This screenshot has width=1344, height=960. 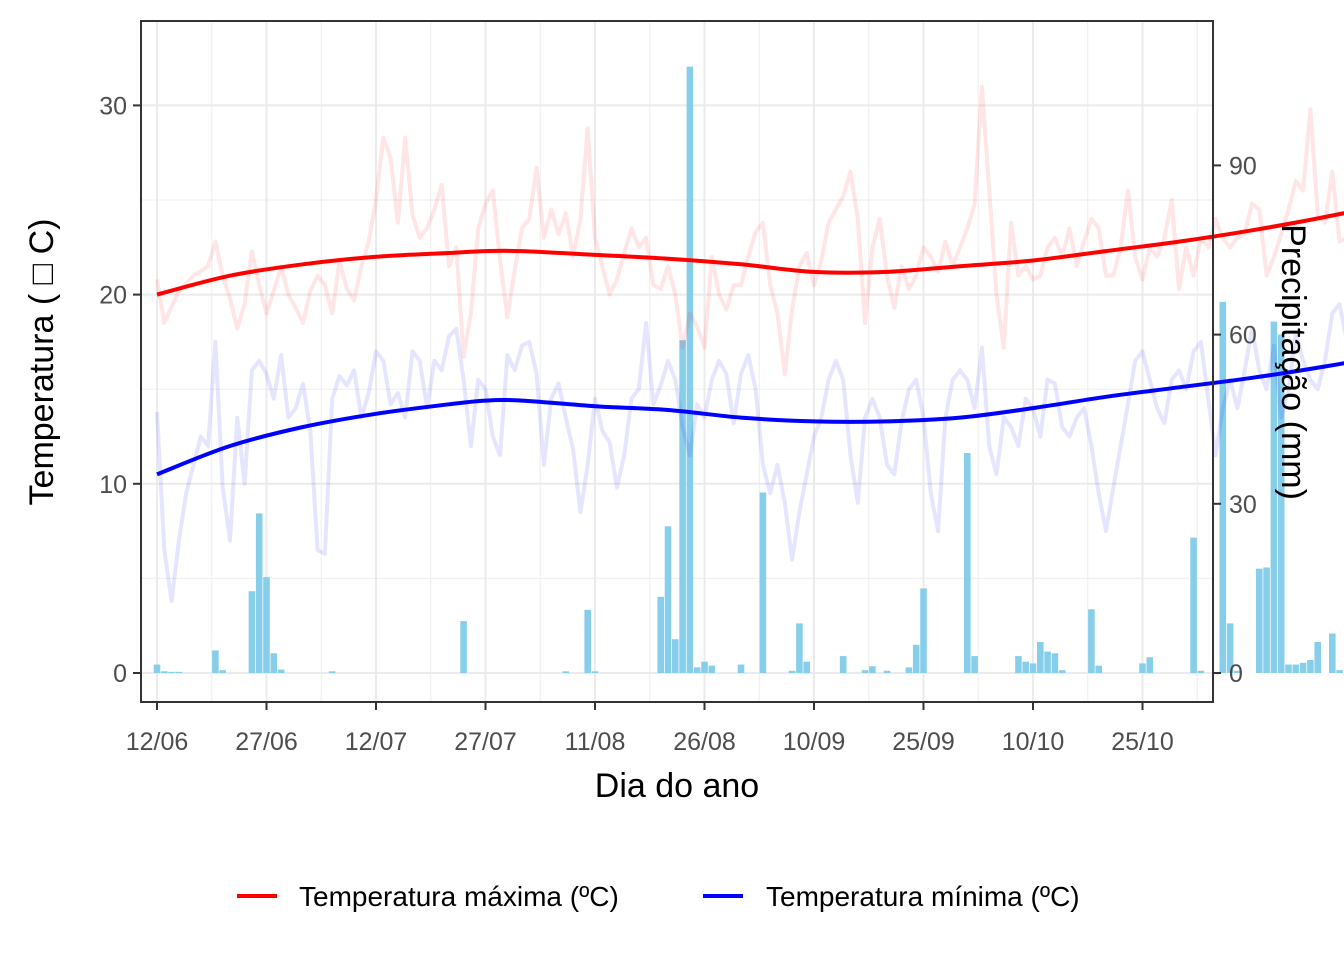 I want to click on y-left-tick-label: 10, so click(x=113, y=485).